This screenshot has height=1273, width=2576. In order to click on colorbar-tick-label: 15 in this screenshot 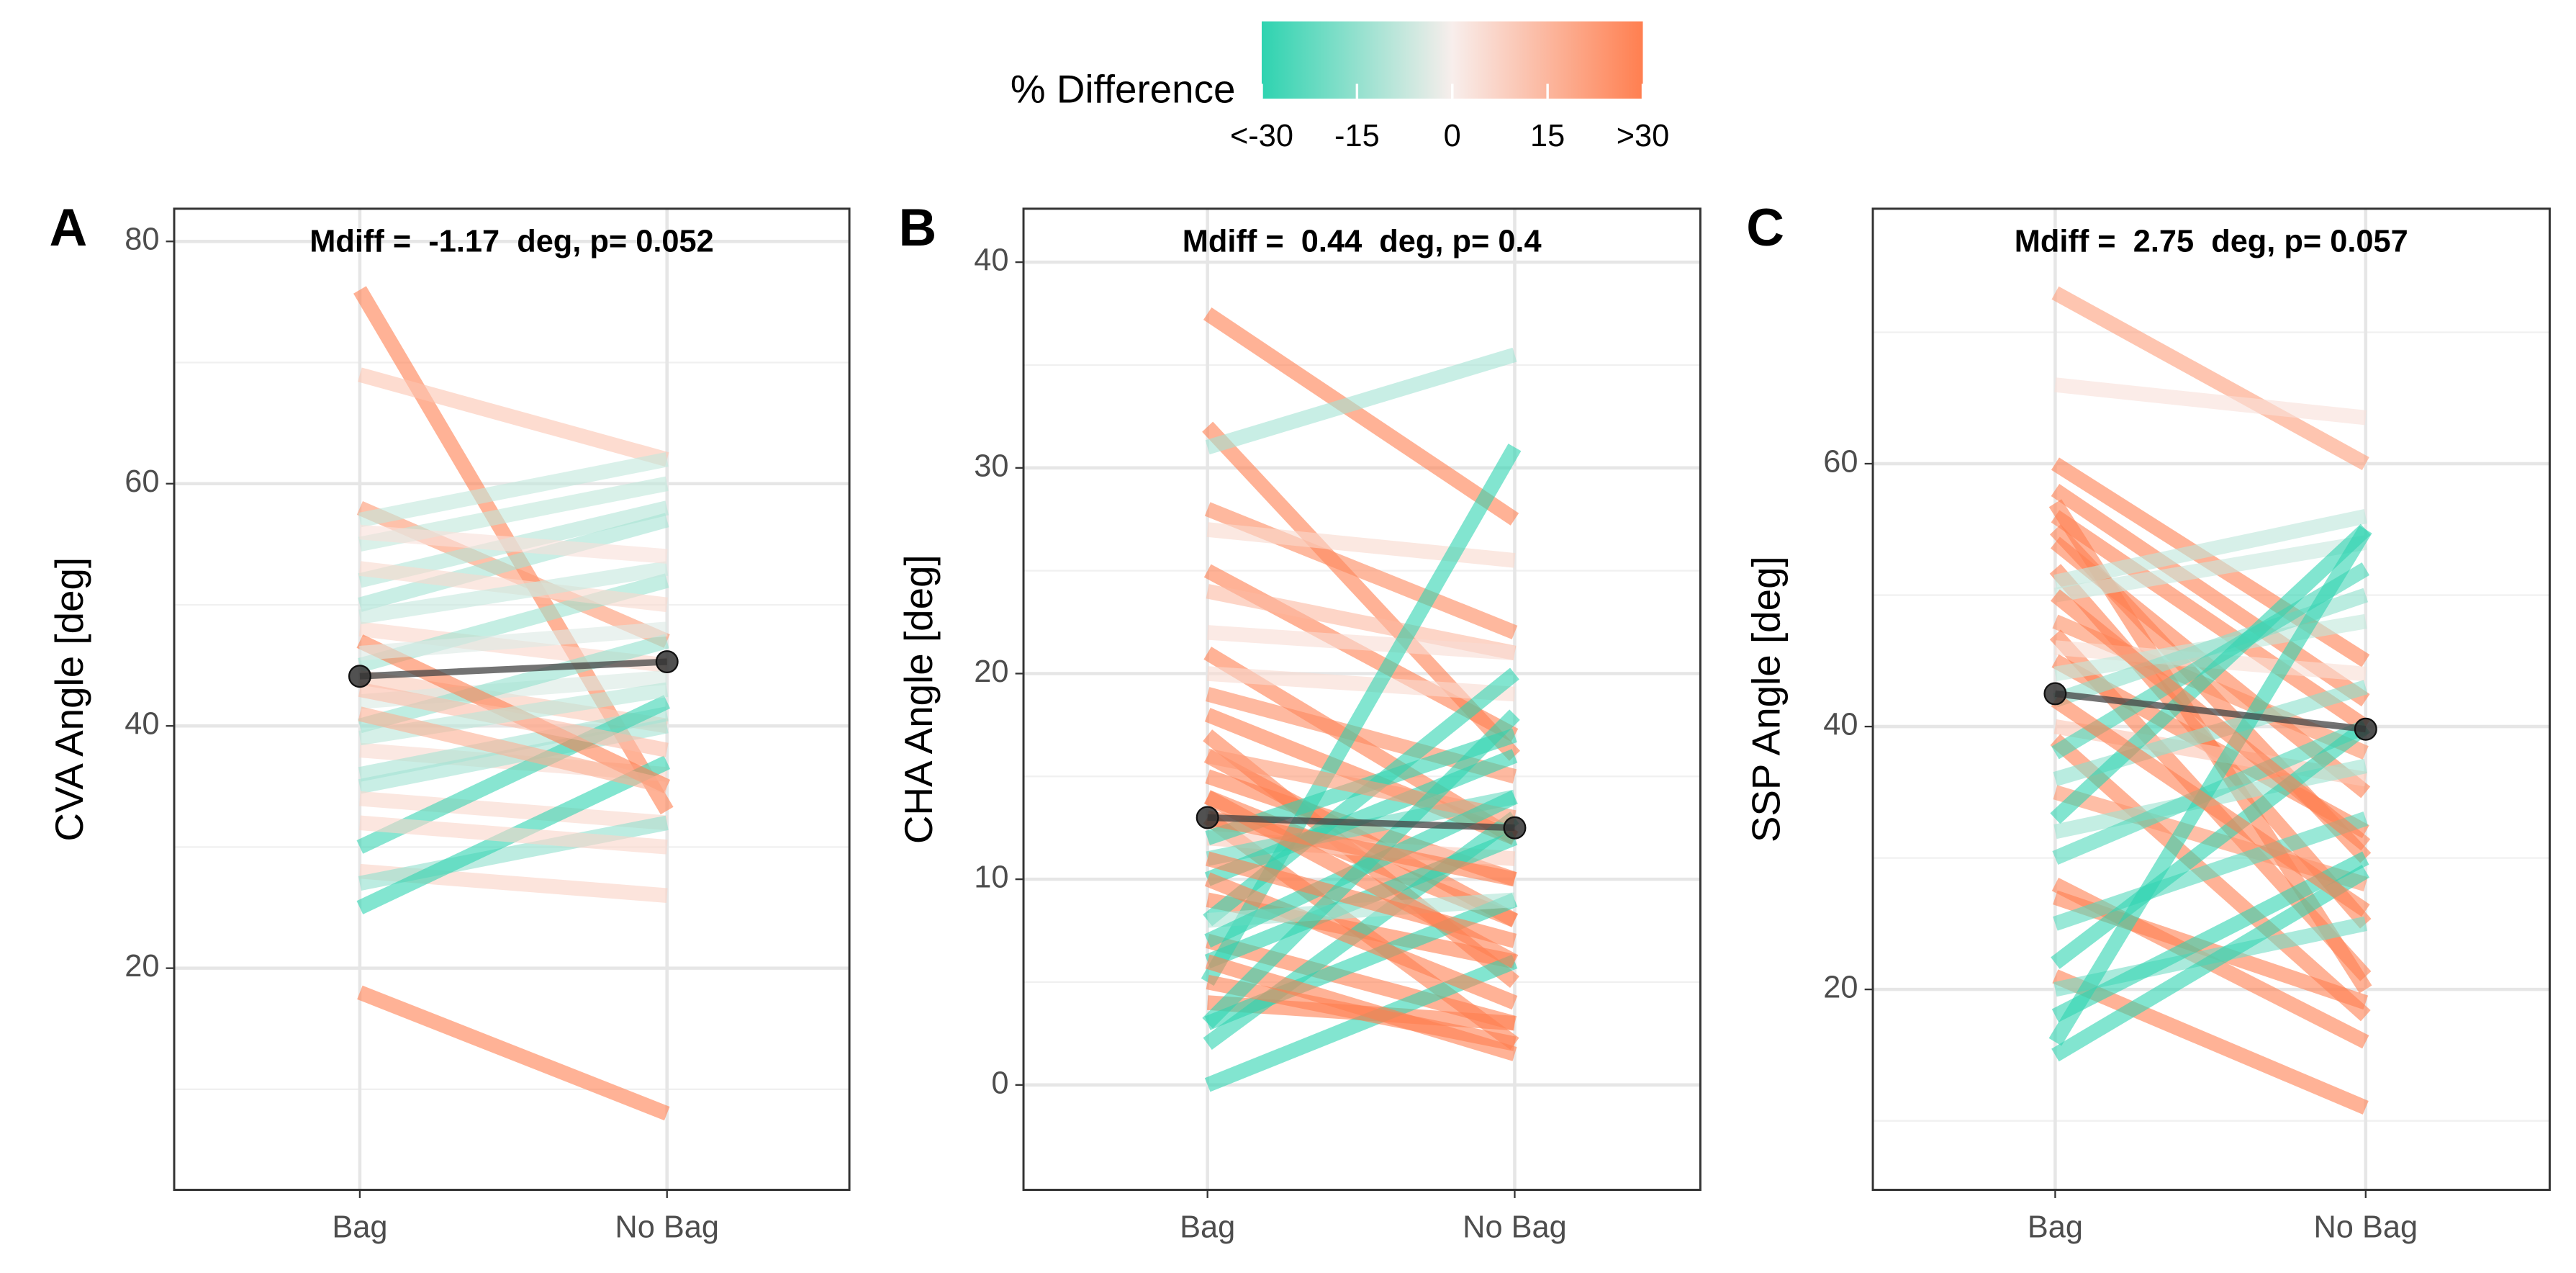, I will do `click(1548, 136)`.